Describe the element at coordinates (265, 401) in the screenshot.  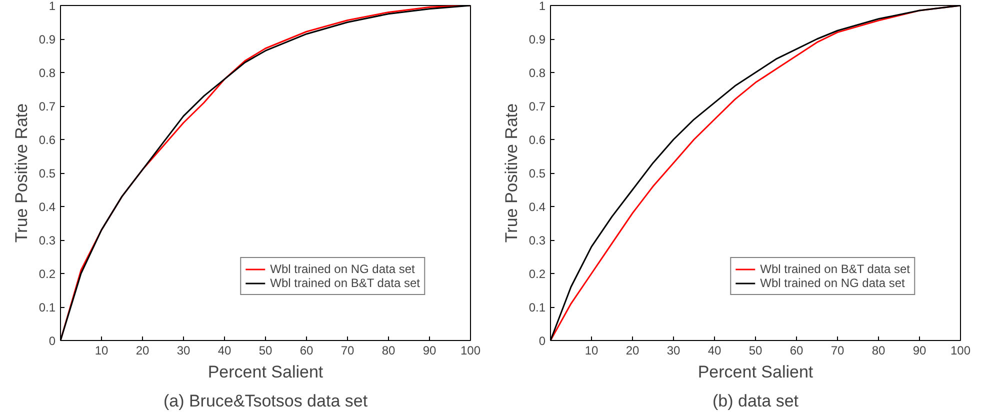
I see `text: (a) Bruce&Tsotsos data set` at that location.